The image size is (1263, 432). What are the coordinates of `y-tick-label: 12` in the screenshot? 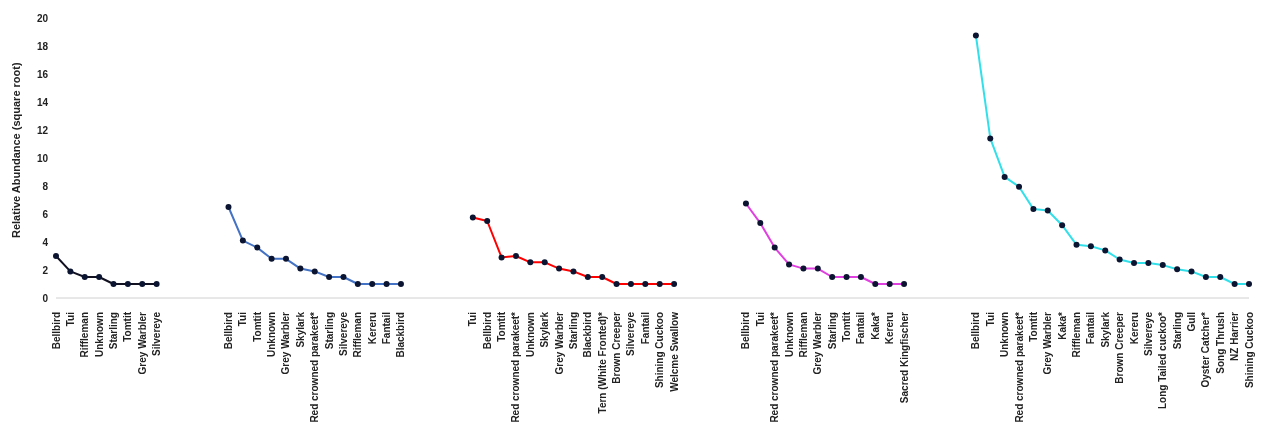 It's located at (42, 130).